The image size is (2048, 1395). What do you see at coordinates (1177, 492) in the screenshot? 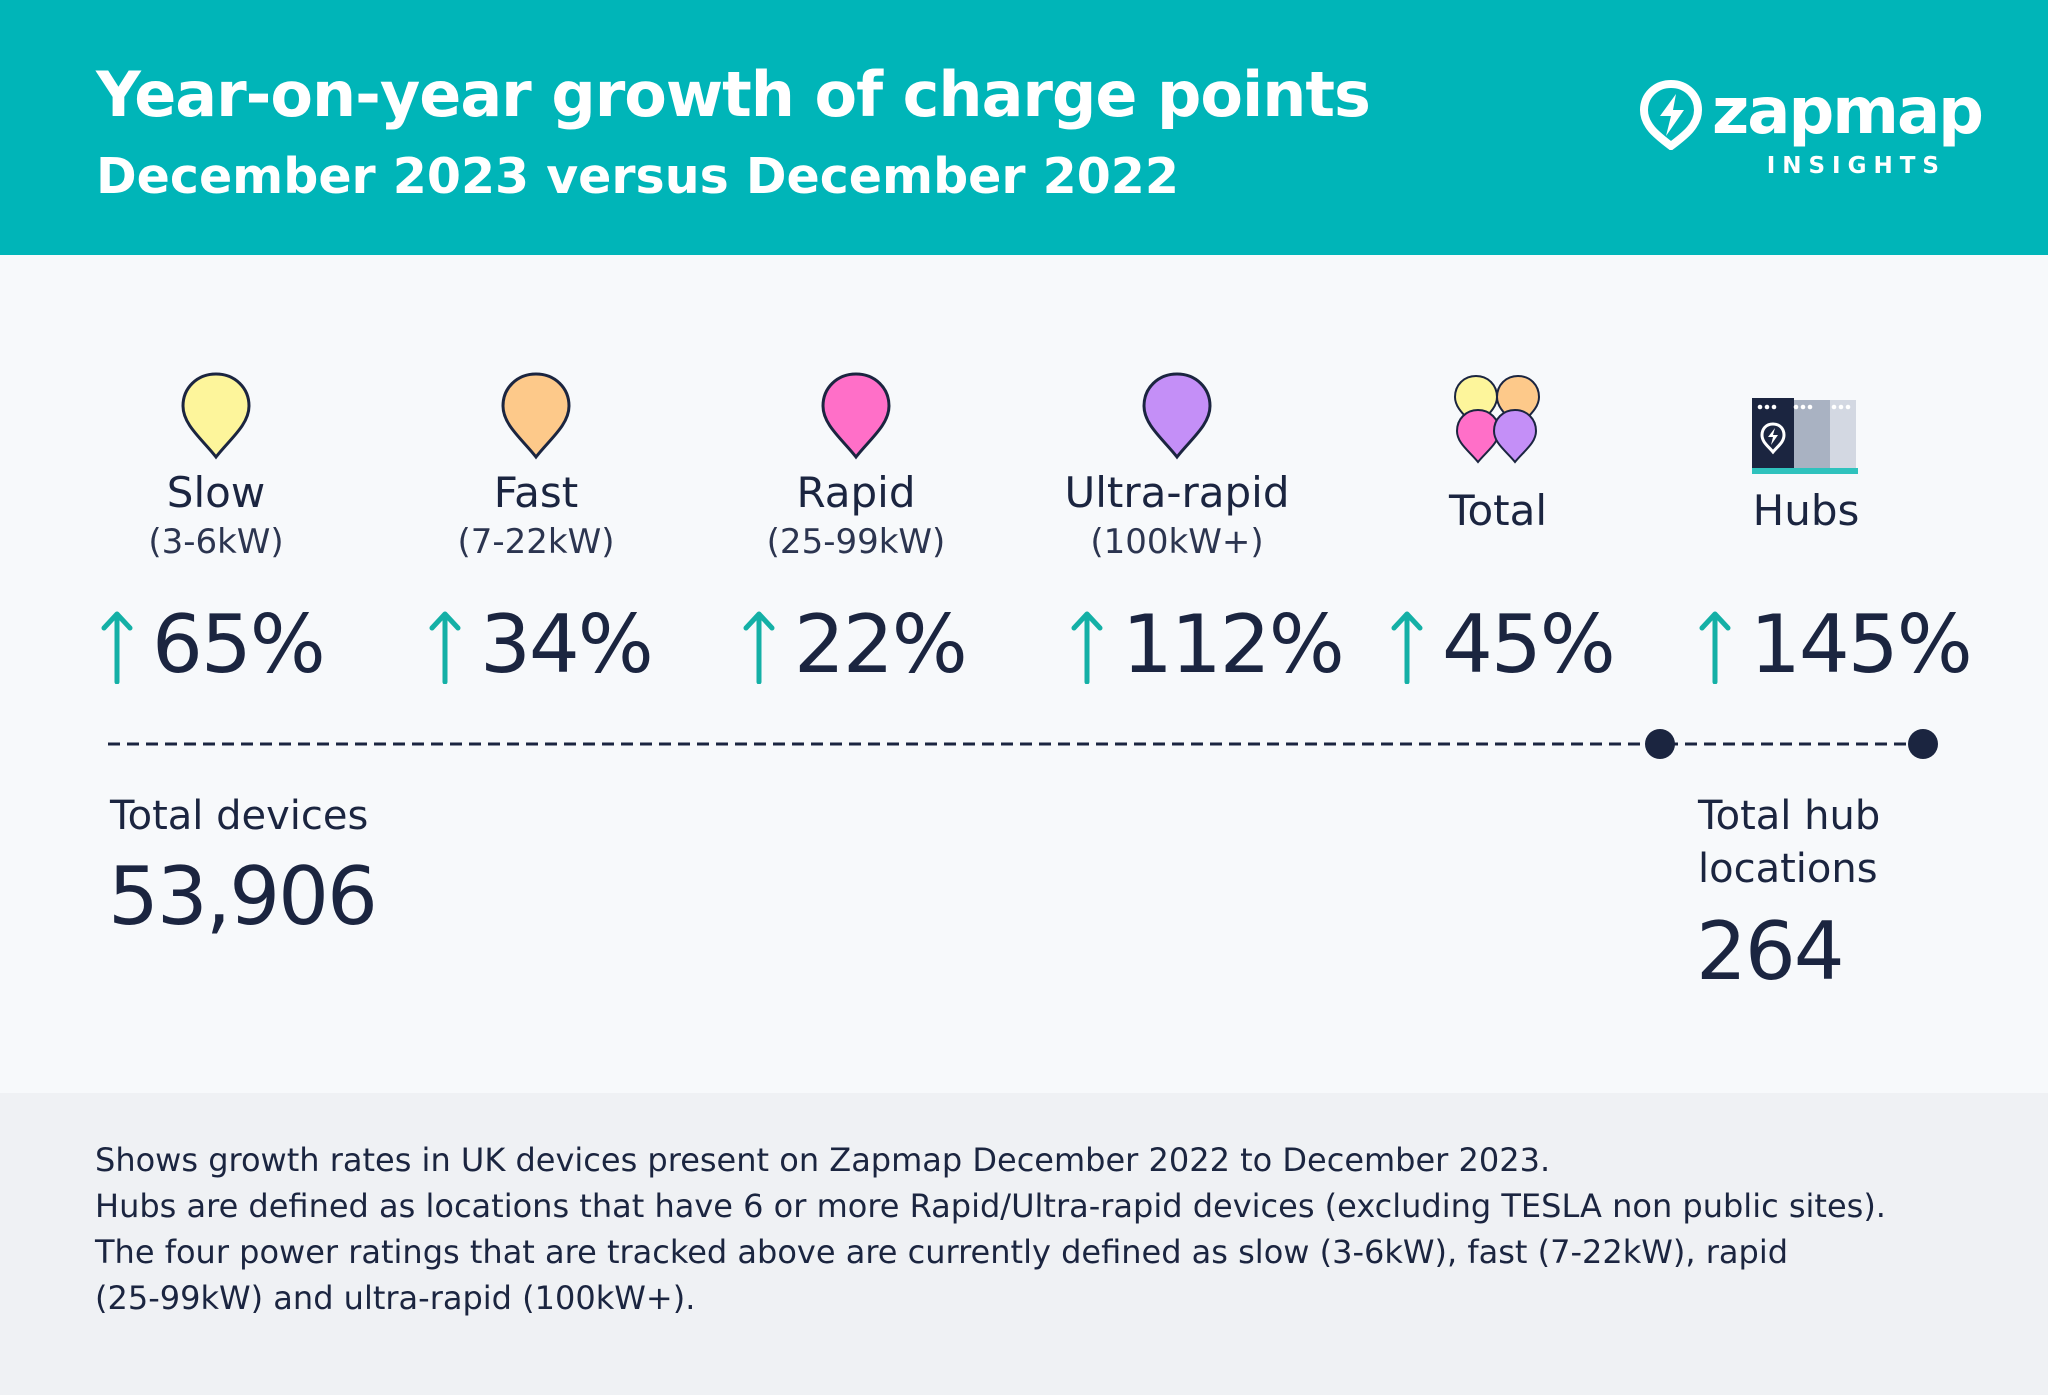
I see `category-label: Ultra-rapid` at bounding box center [1177, 492].